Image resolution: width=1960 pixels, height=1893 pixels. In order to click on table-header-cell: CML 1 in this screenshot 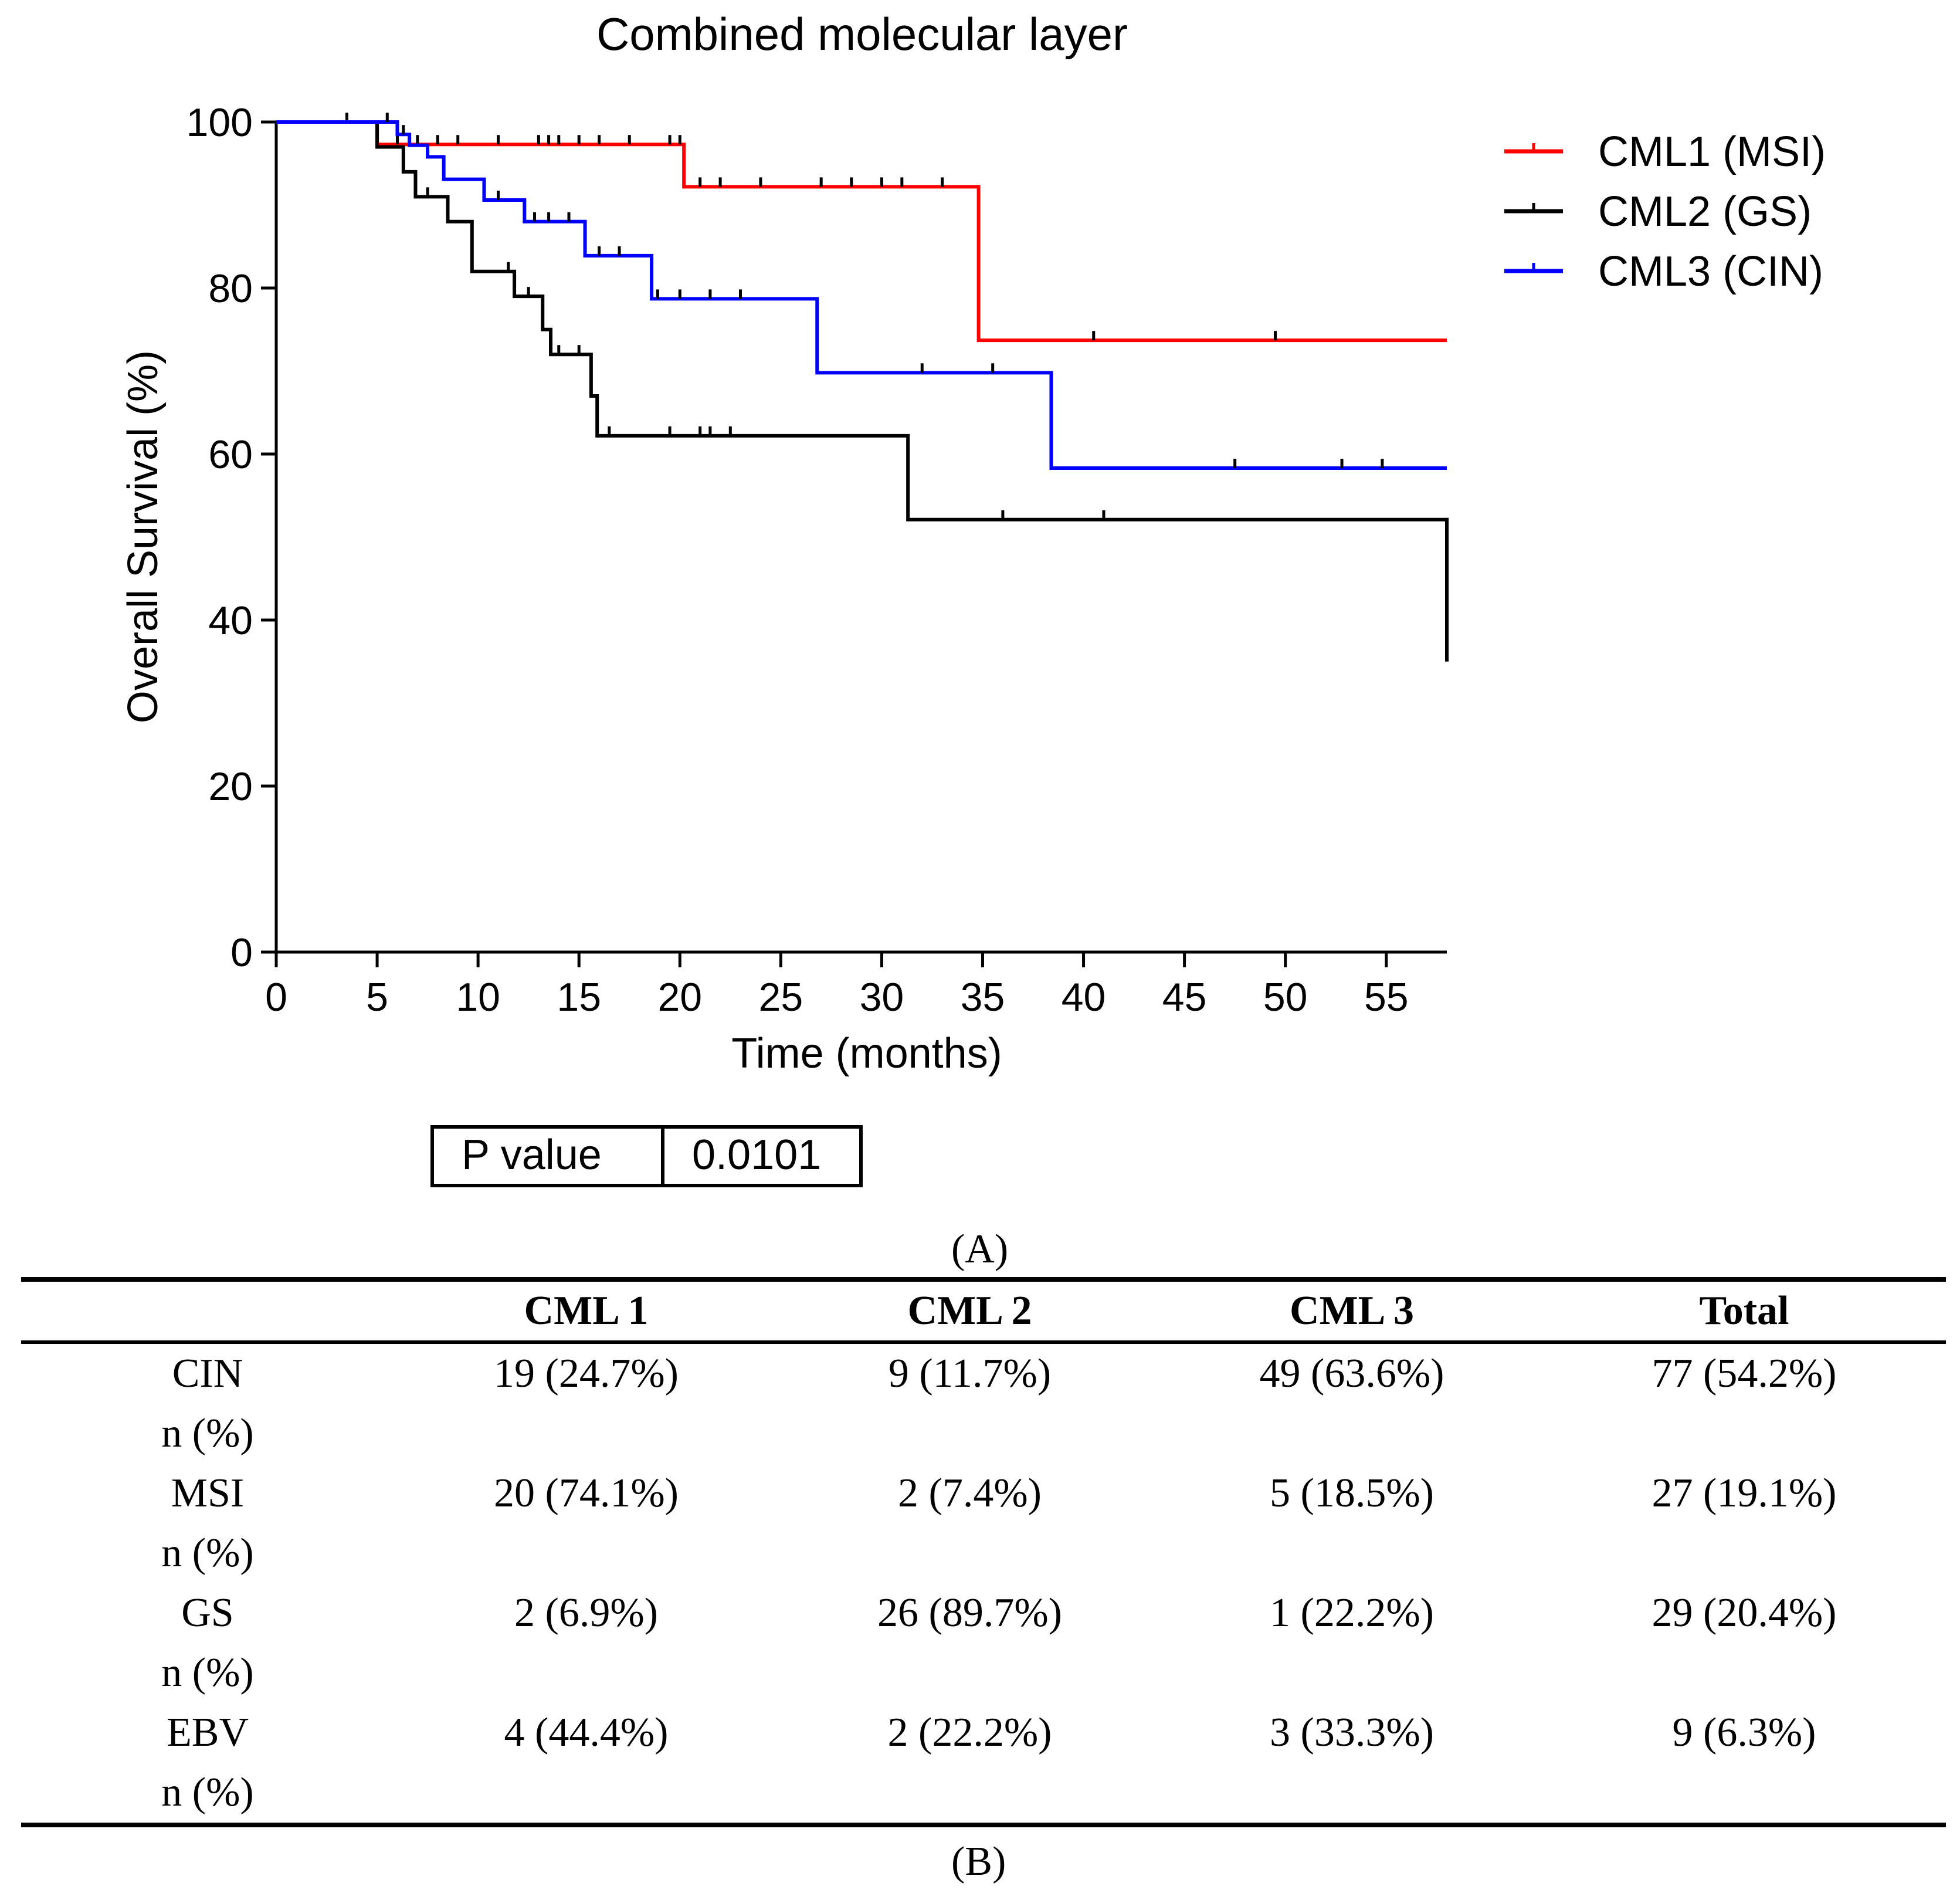, I will do `click(586, 1310)`.